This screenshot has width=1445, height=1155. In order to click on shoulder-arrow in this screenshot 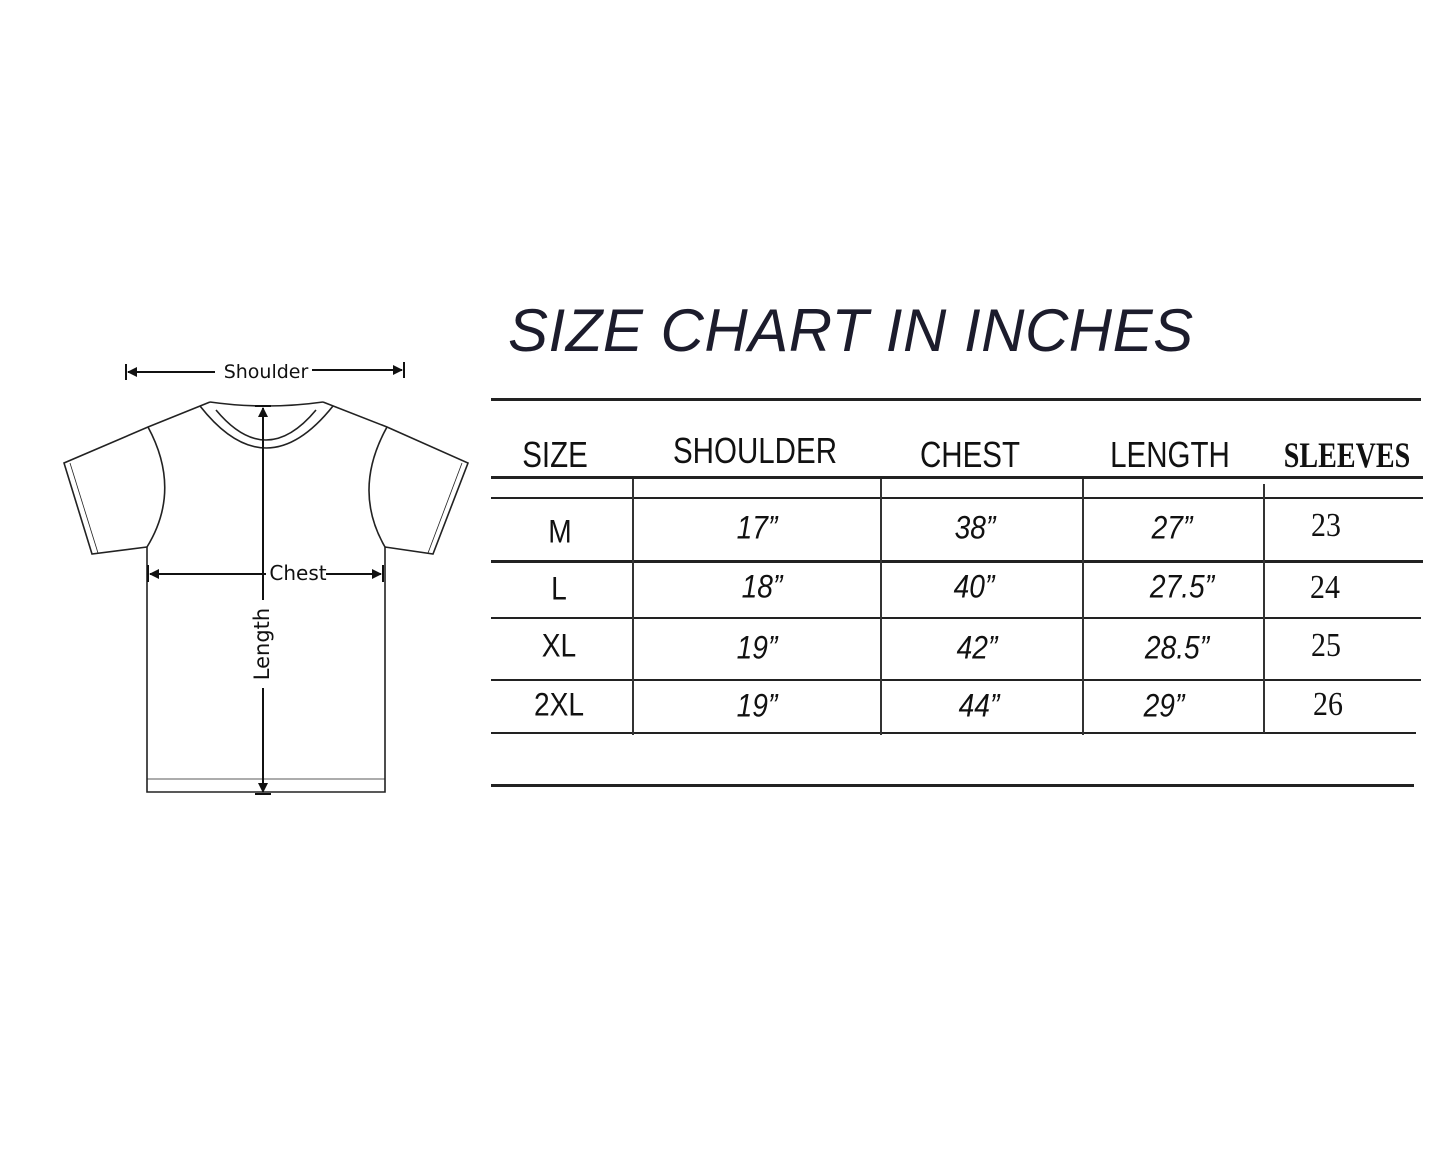, I will do `click(265, 371)`.